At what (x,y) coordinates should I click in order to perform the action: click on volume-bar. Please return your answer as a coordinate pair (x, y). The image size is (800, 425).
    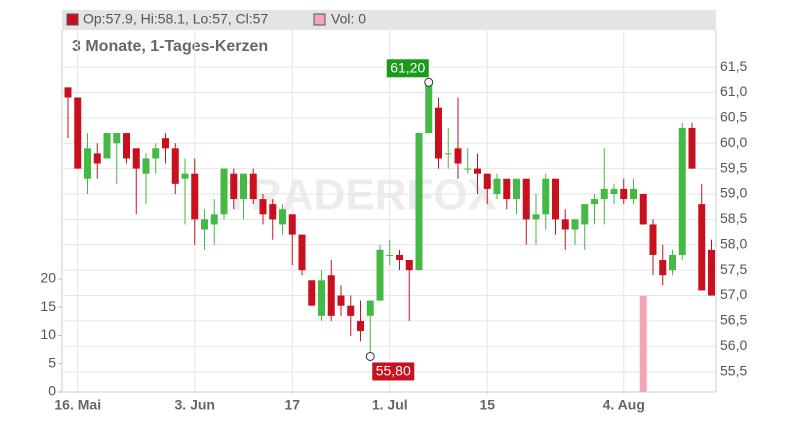
    Looking at the image, I should click on (643, 343).